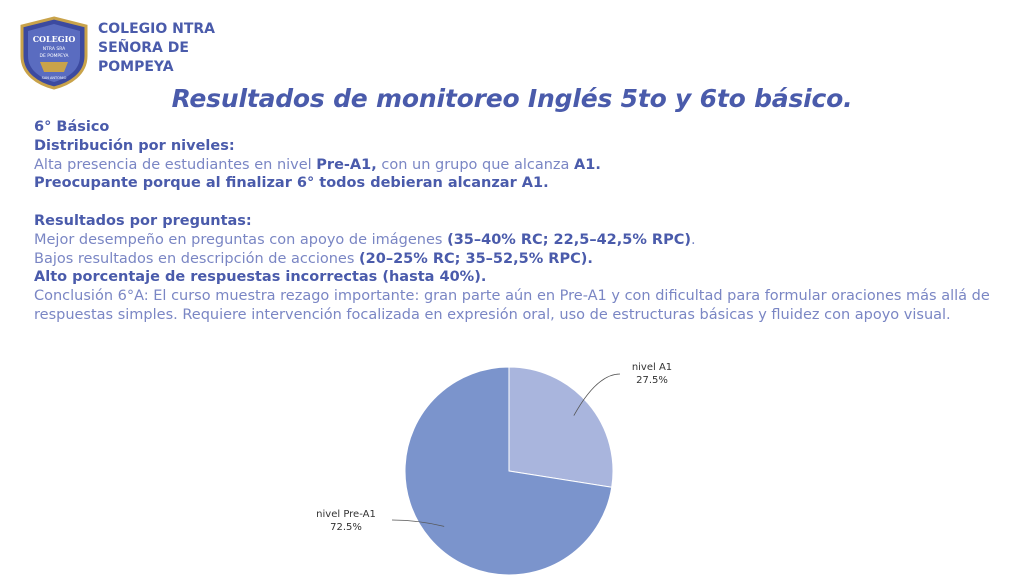 The image size is (1024, 576). What do you see at coordinates (143, 220) in the screenshot?
I see `results-heading: Resultados por preguntas:` at bounding box center [143, 220].